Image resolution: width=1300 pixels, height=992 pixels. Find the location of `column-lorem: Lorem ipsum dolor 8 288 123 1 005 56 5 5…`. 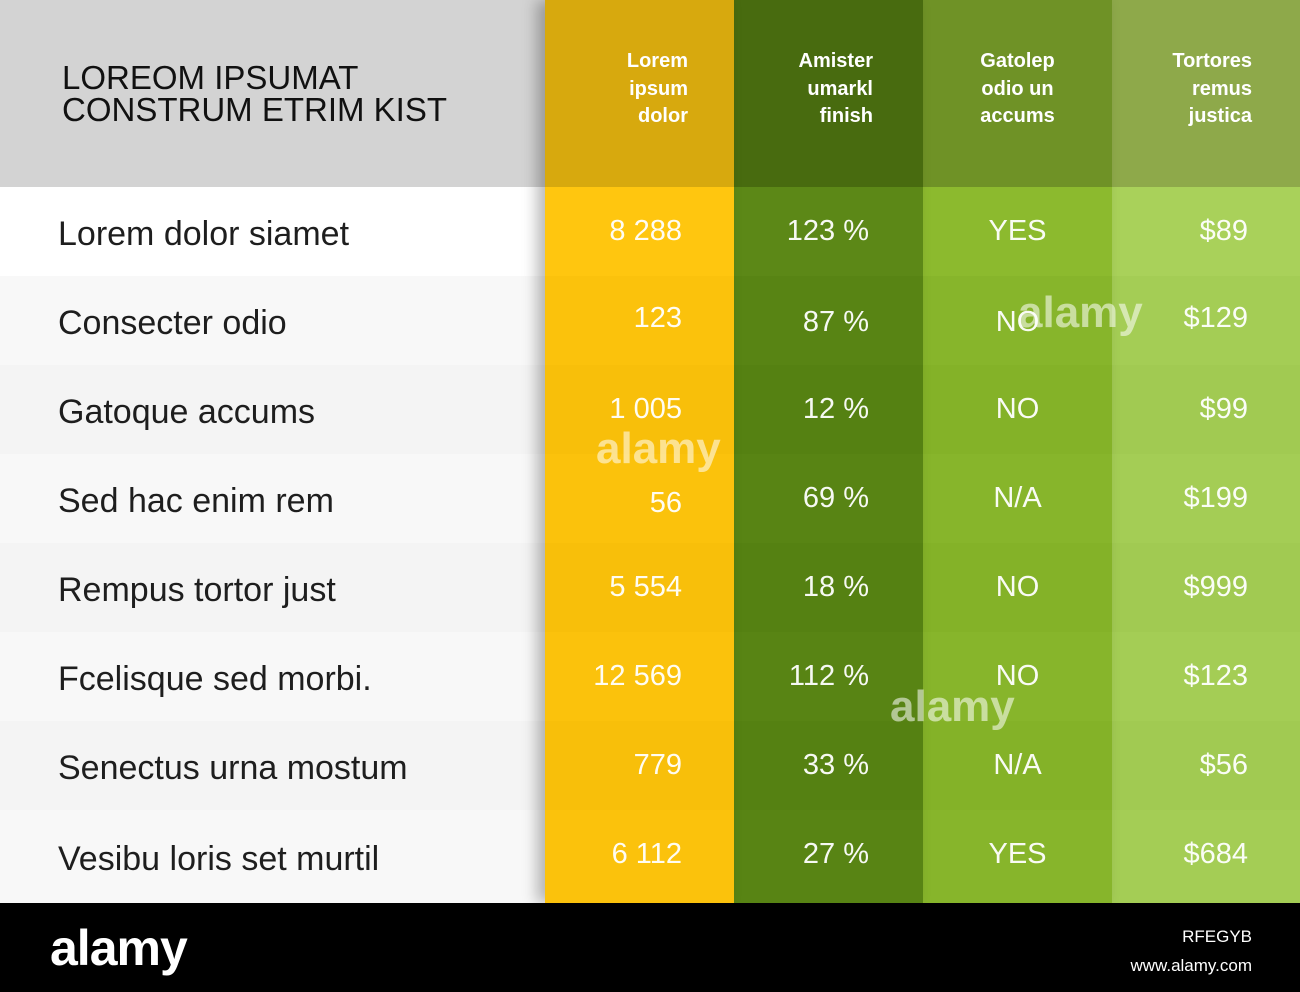

column-lorem: Lorem ipsum dolor 8 288 123 1 005 56 5 5… is located at coordinates (639, 451).